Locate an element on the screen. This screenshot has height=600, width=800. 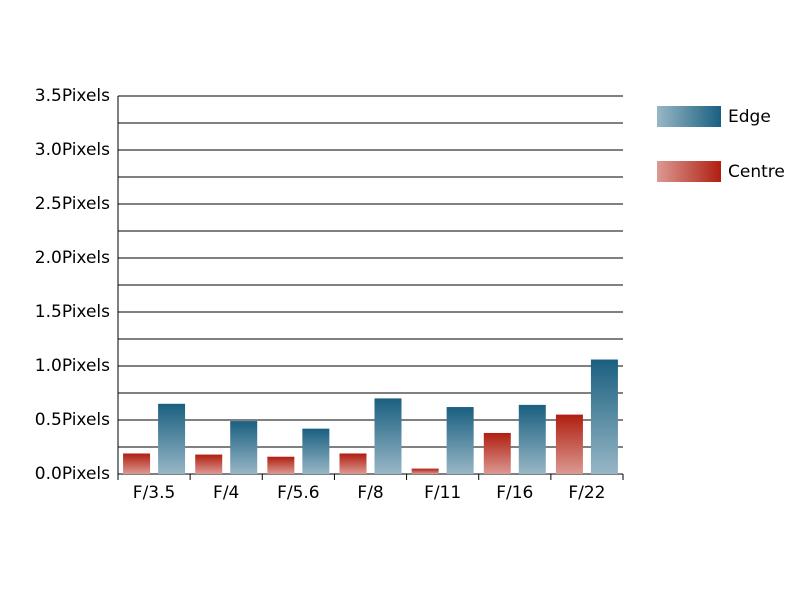
legend-label: Edge is located at coordinates (749, 117).